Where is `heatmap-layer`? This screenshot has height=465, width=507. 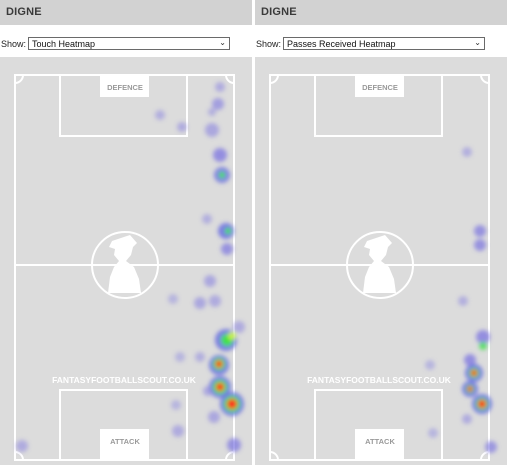 heatmap-layer is located at coordinates (461, 300).